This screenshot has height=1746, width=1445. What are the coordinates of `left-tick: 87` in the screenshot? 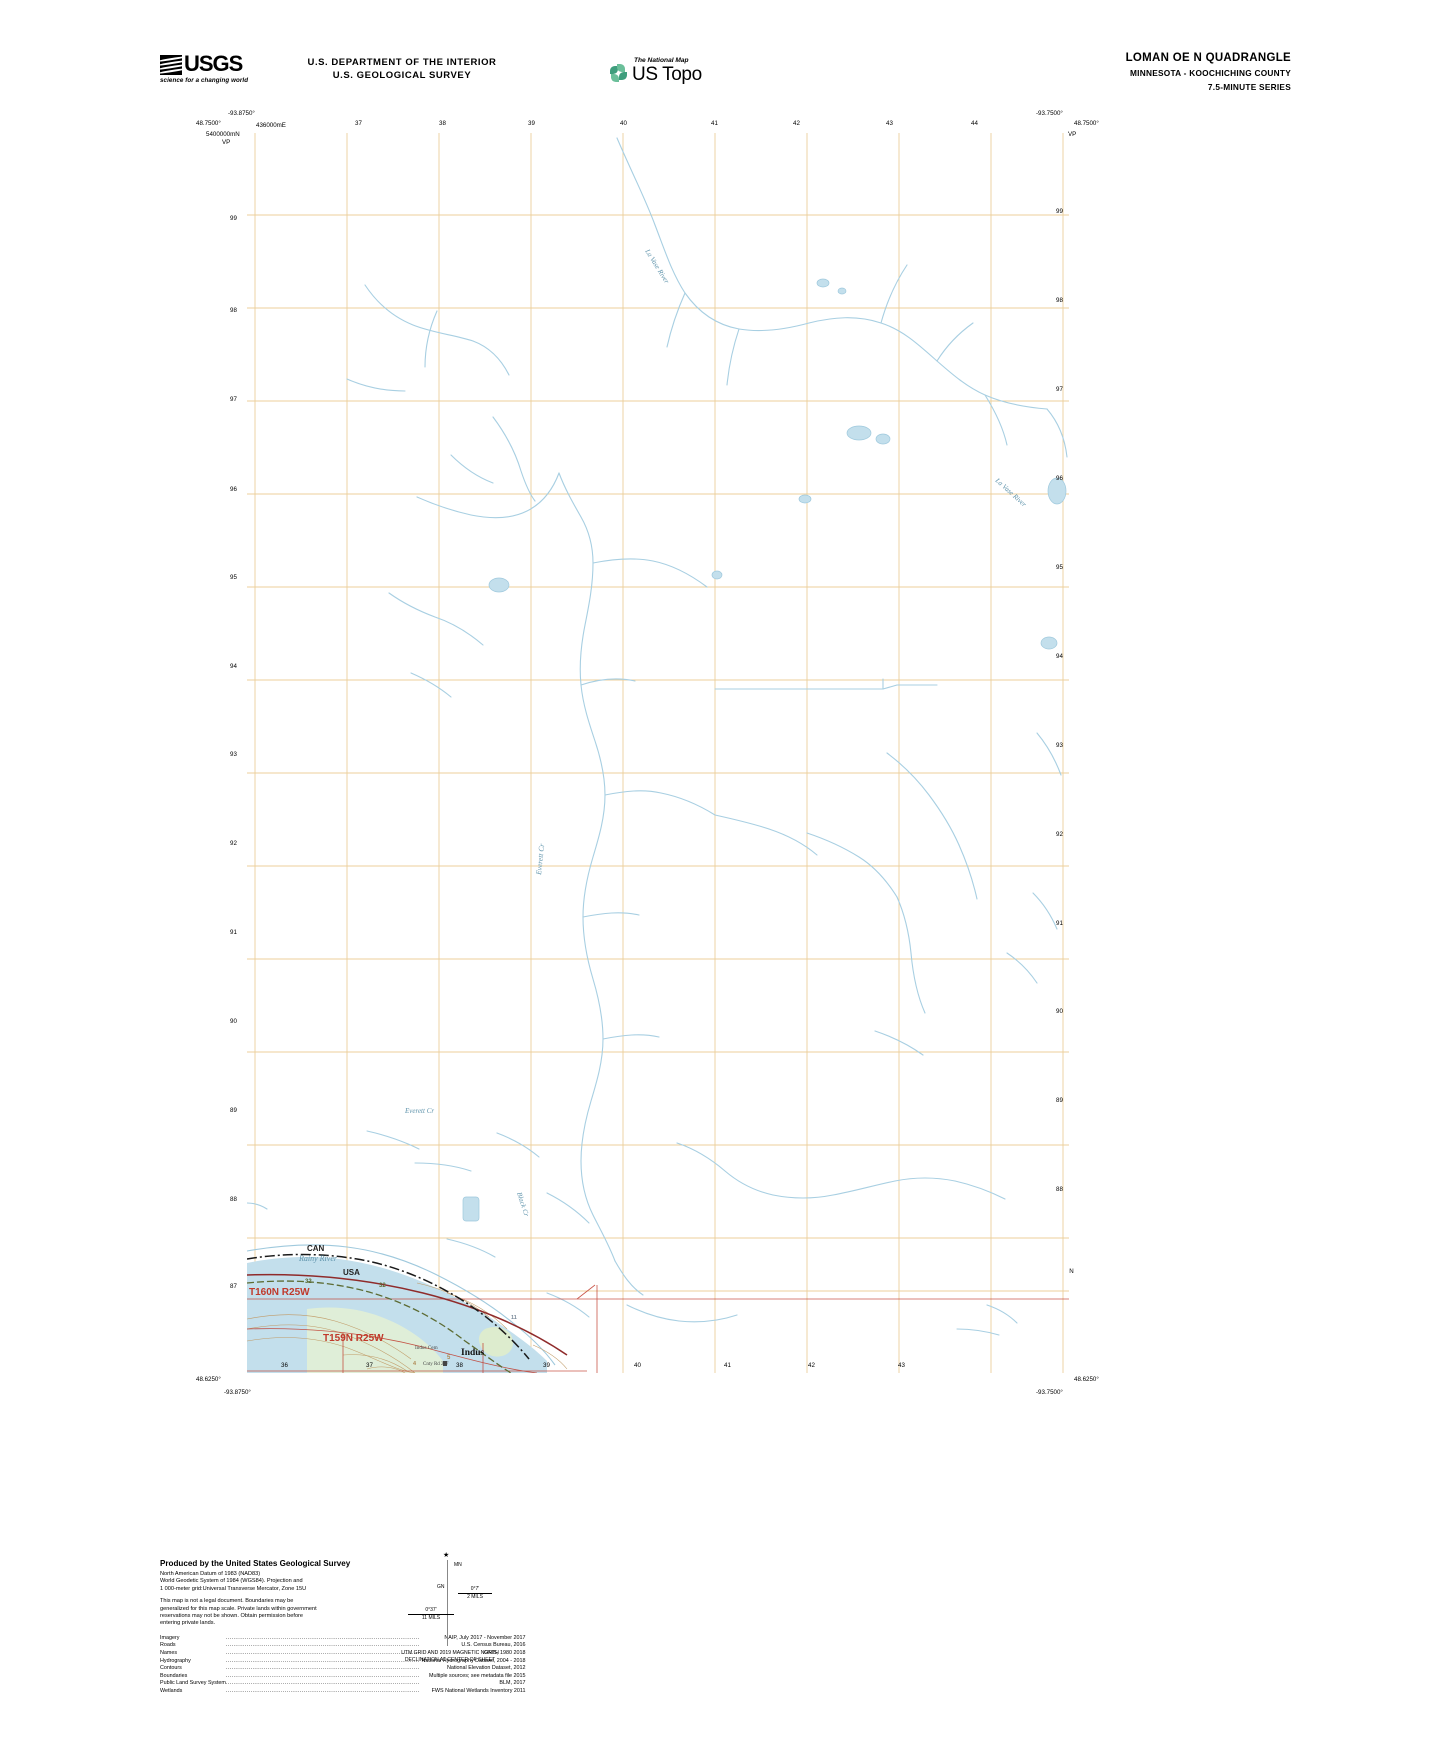 It's located at (233, 1286).